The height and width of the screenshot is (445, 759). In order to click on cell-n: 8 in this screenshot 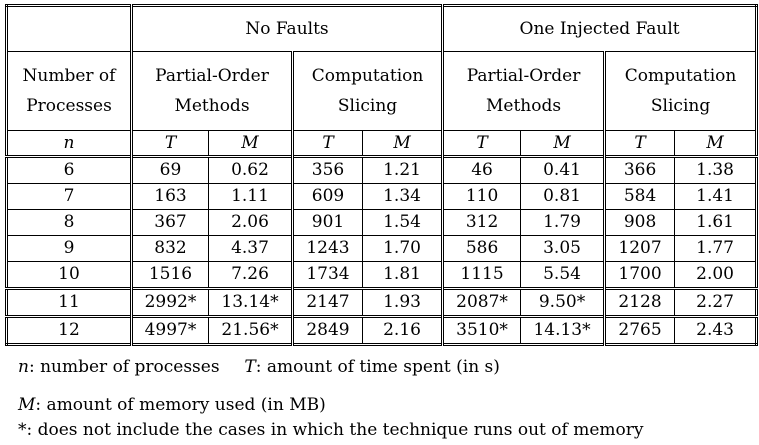, I will do `click(69, 222)`.